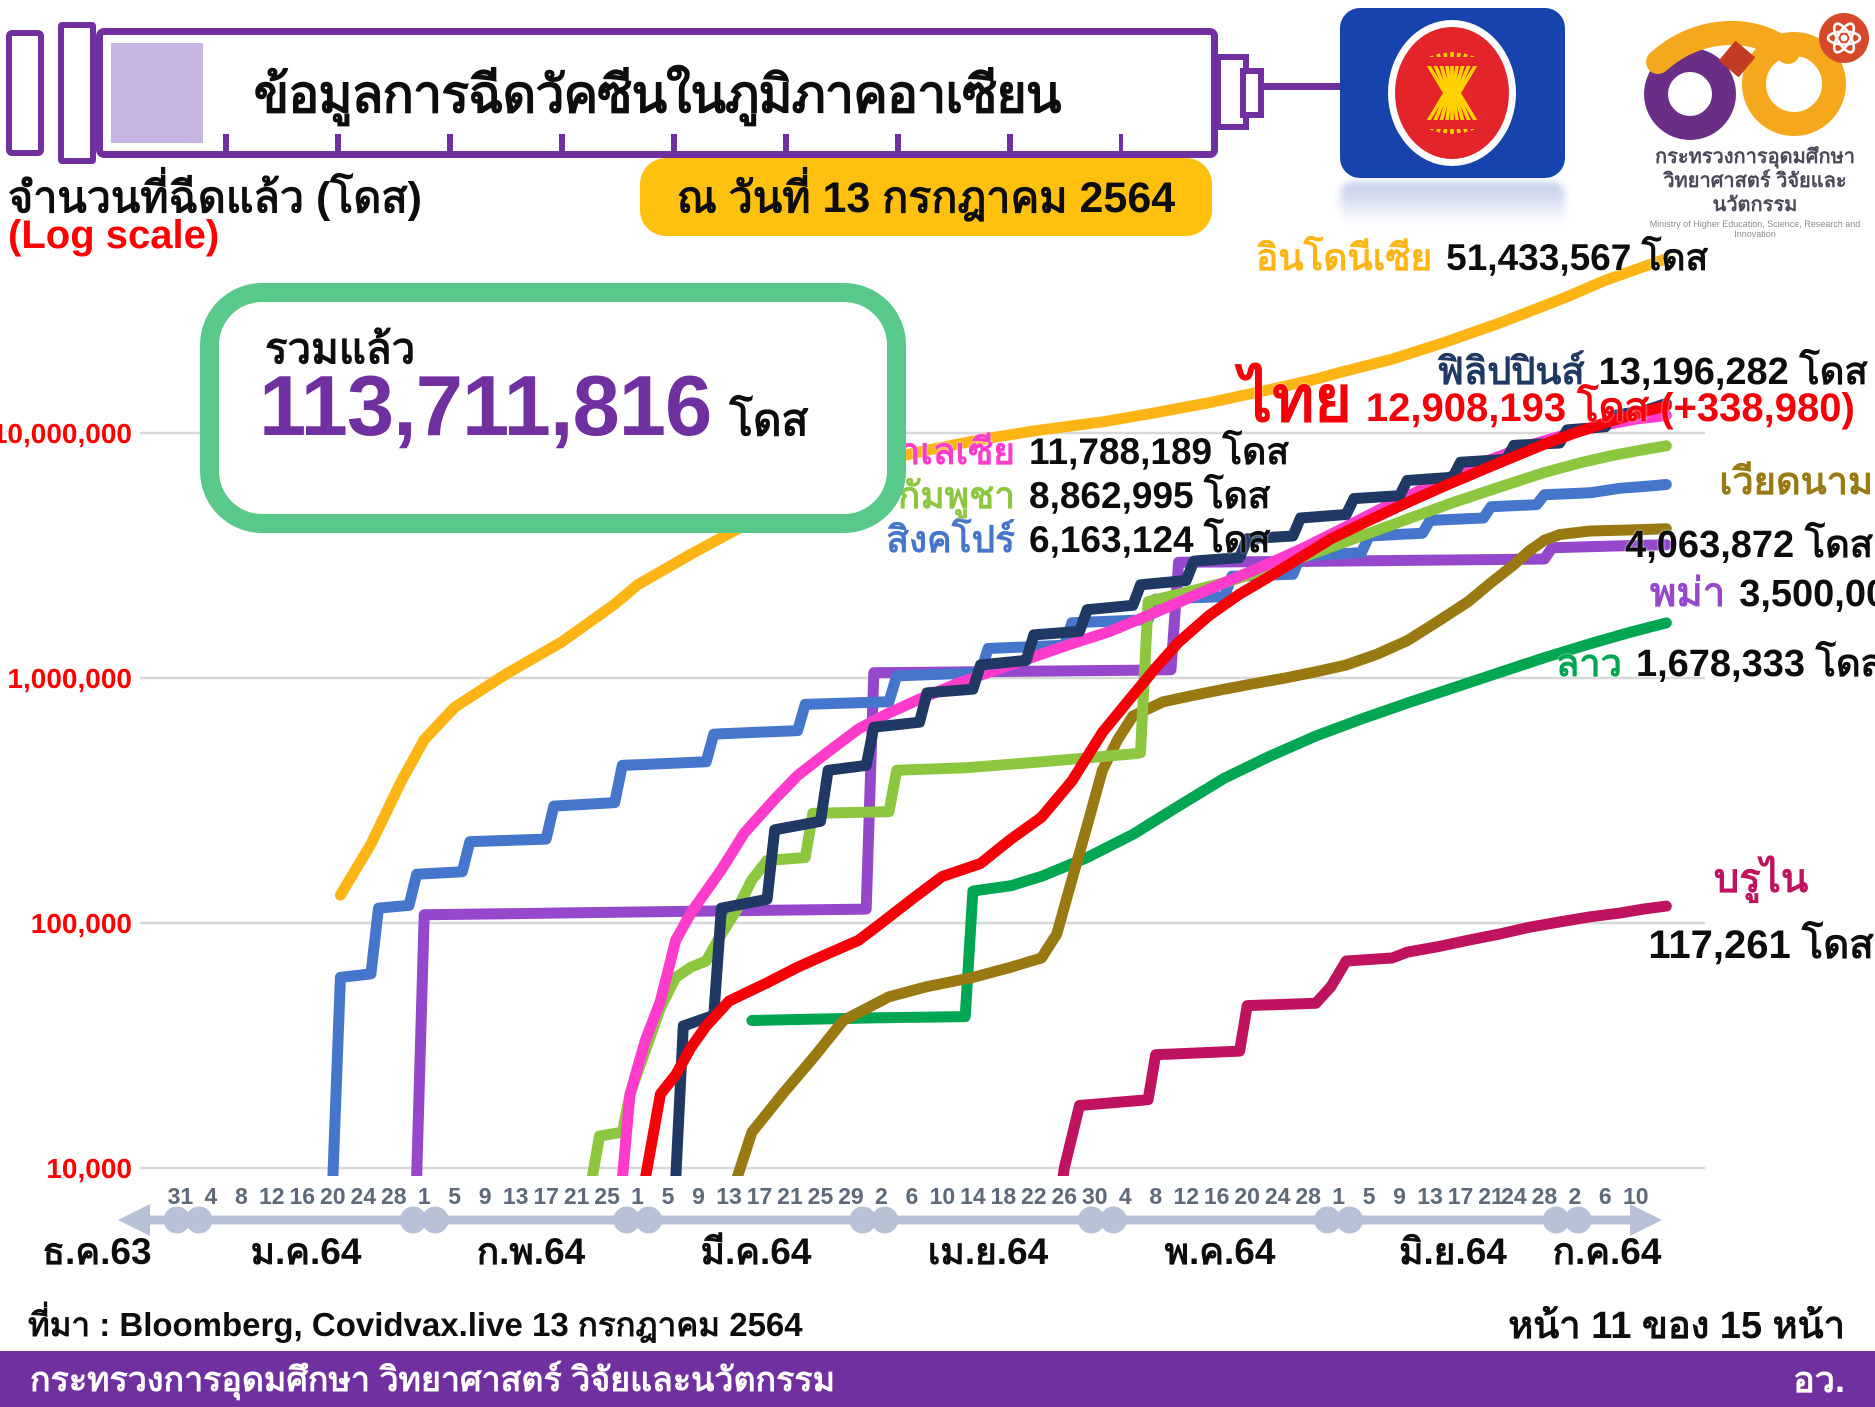  I want to click on syringe-scale-ticks, so click(673, 142).